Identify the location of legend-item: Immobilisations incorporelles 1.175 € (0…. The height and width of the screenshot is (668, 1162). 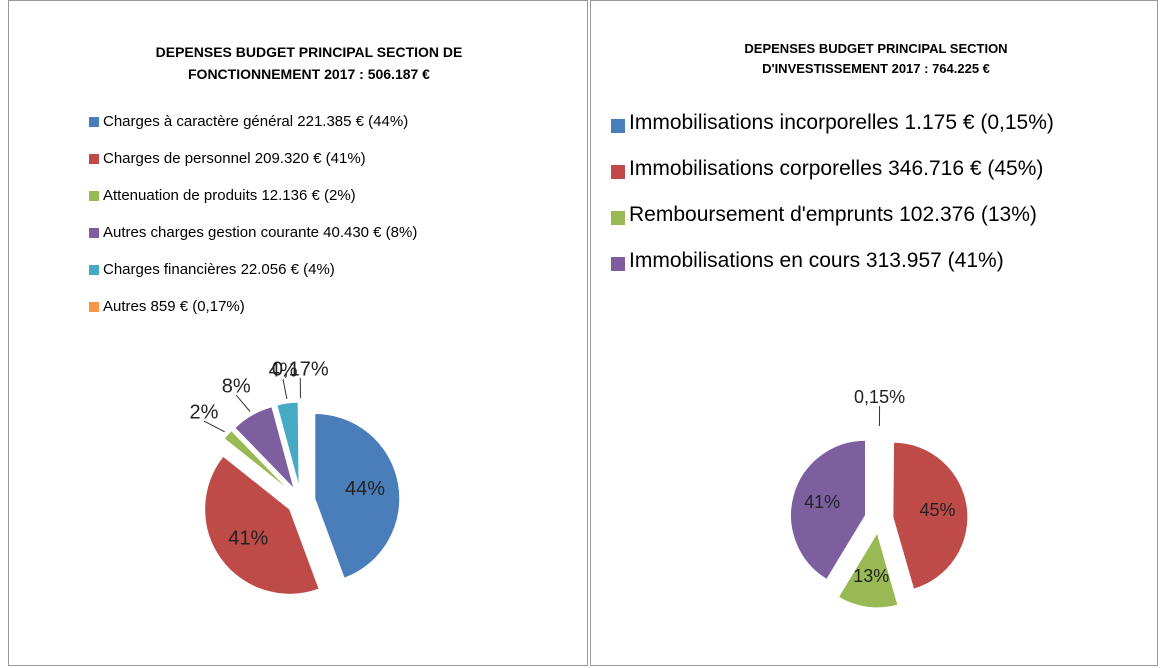
(871, 123).